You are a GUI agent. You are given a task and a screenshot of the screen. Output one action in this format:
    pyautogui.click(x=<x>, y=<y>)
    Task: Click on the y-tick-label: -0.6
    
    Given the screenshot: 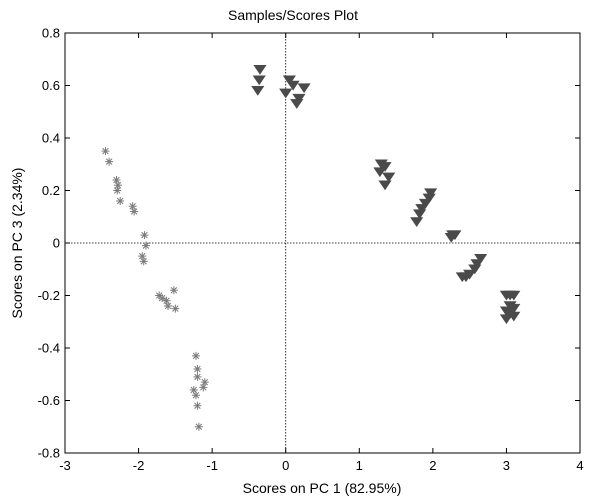 What is the action you would take?
    pyautogui.click(x=49, y=400)
    